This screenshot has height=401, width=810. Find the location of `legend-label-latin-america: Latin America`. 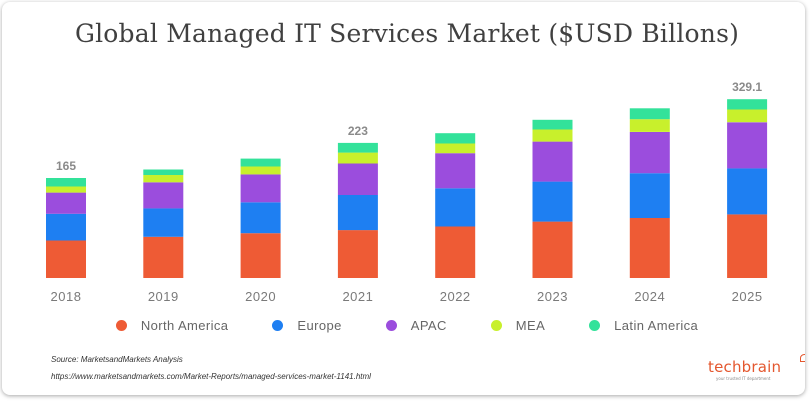

legend-label-latin-america: Latin America is located at coordinates (656, 325).